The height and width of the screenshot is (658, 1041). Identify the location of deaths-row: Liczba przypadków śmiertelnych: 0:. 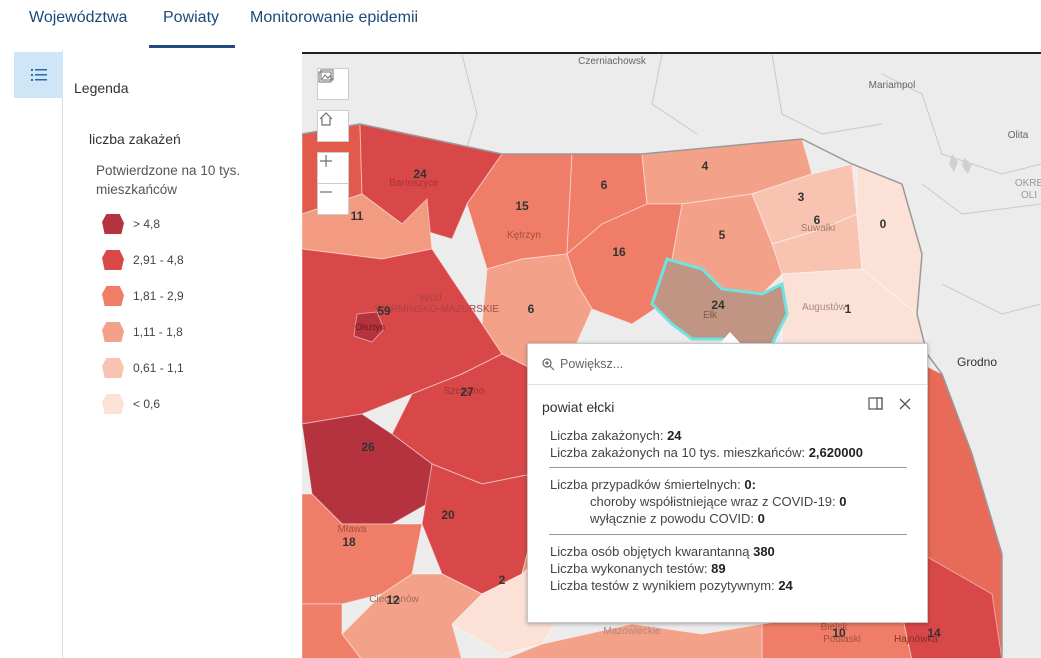
(653, 484).